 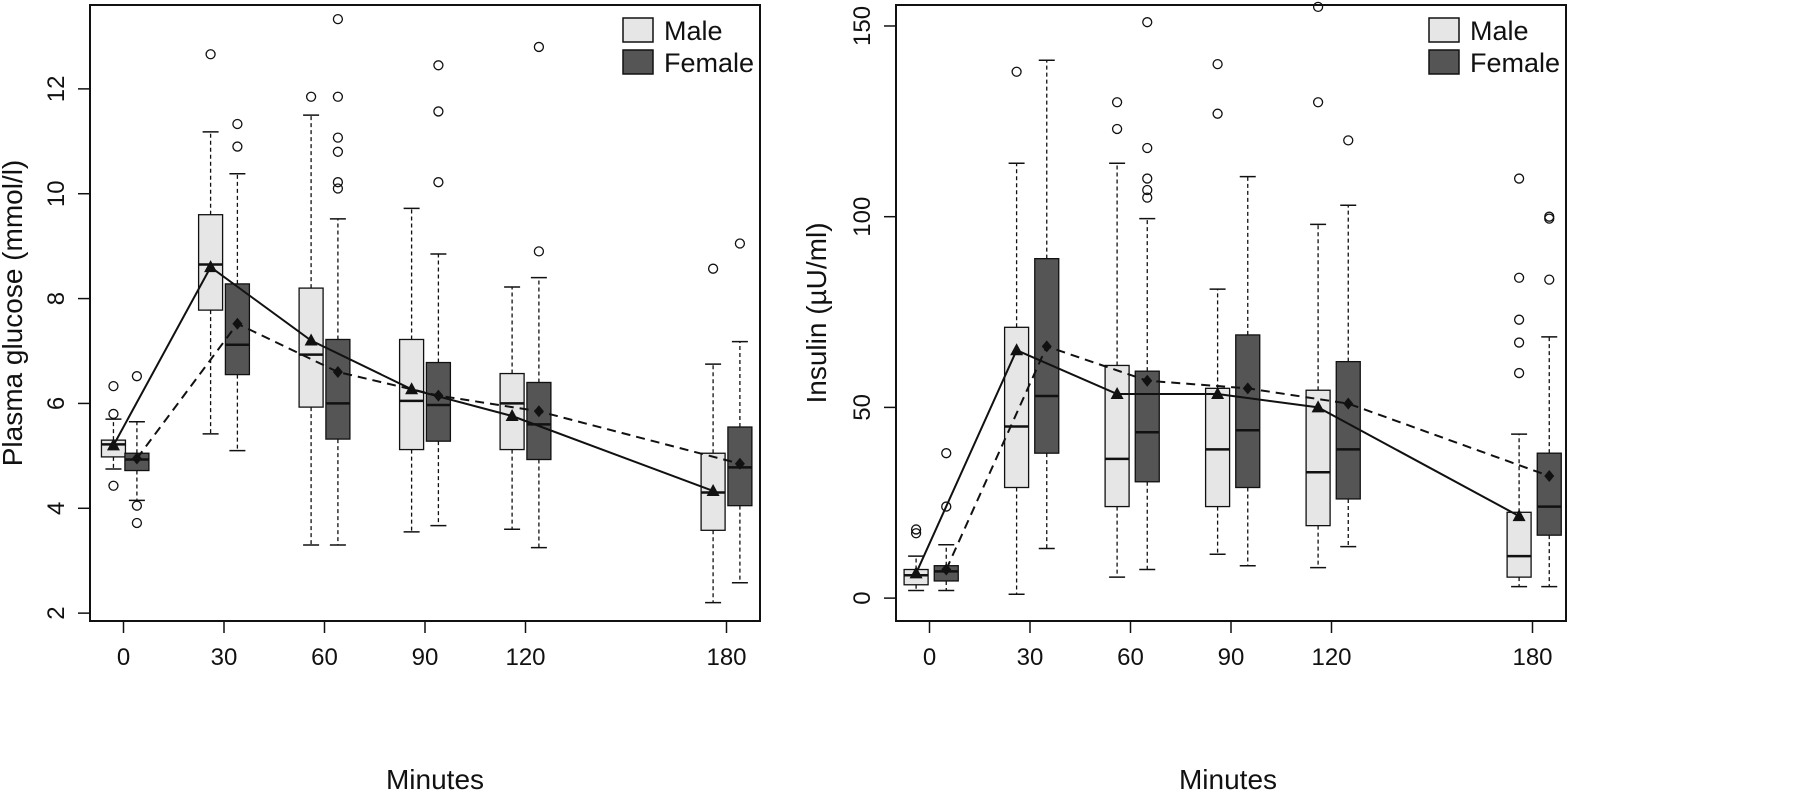 I want to click on y-tick-label: 50, so click(x=862, y=407).